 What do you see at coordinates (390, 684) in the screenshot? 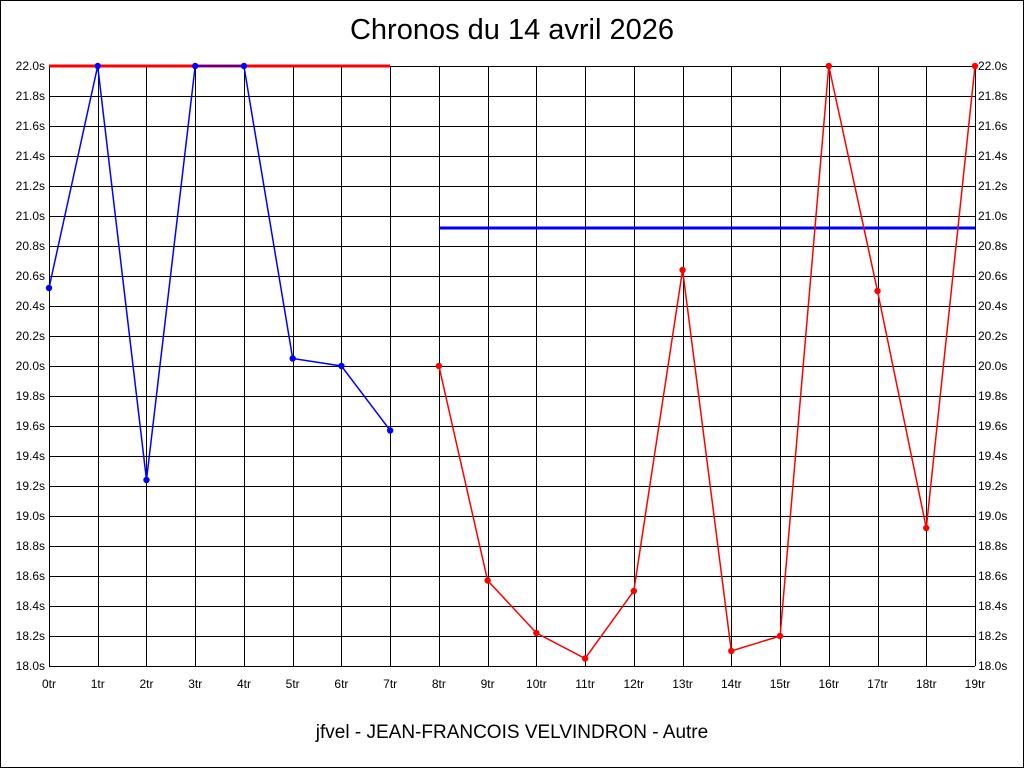
I see `x-tick-label: 7tr` at bounding box center [390, 684].